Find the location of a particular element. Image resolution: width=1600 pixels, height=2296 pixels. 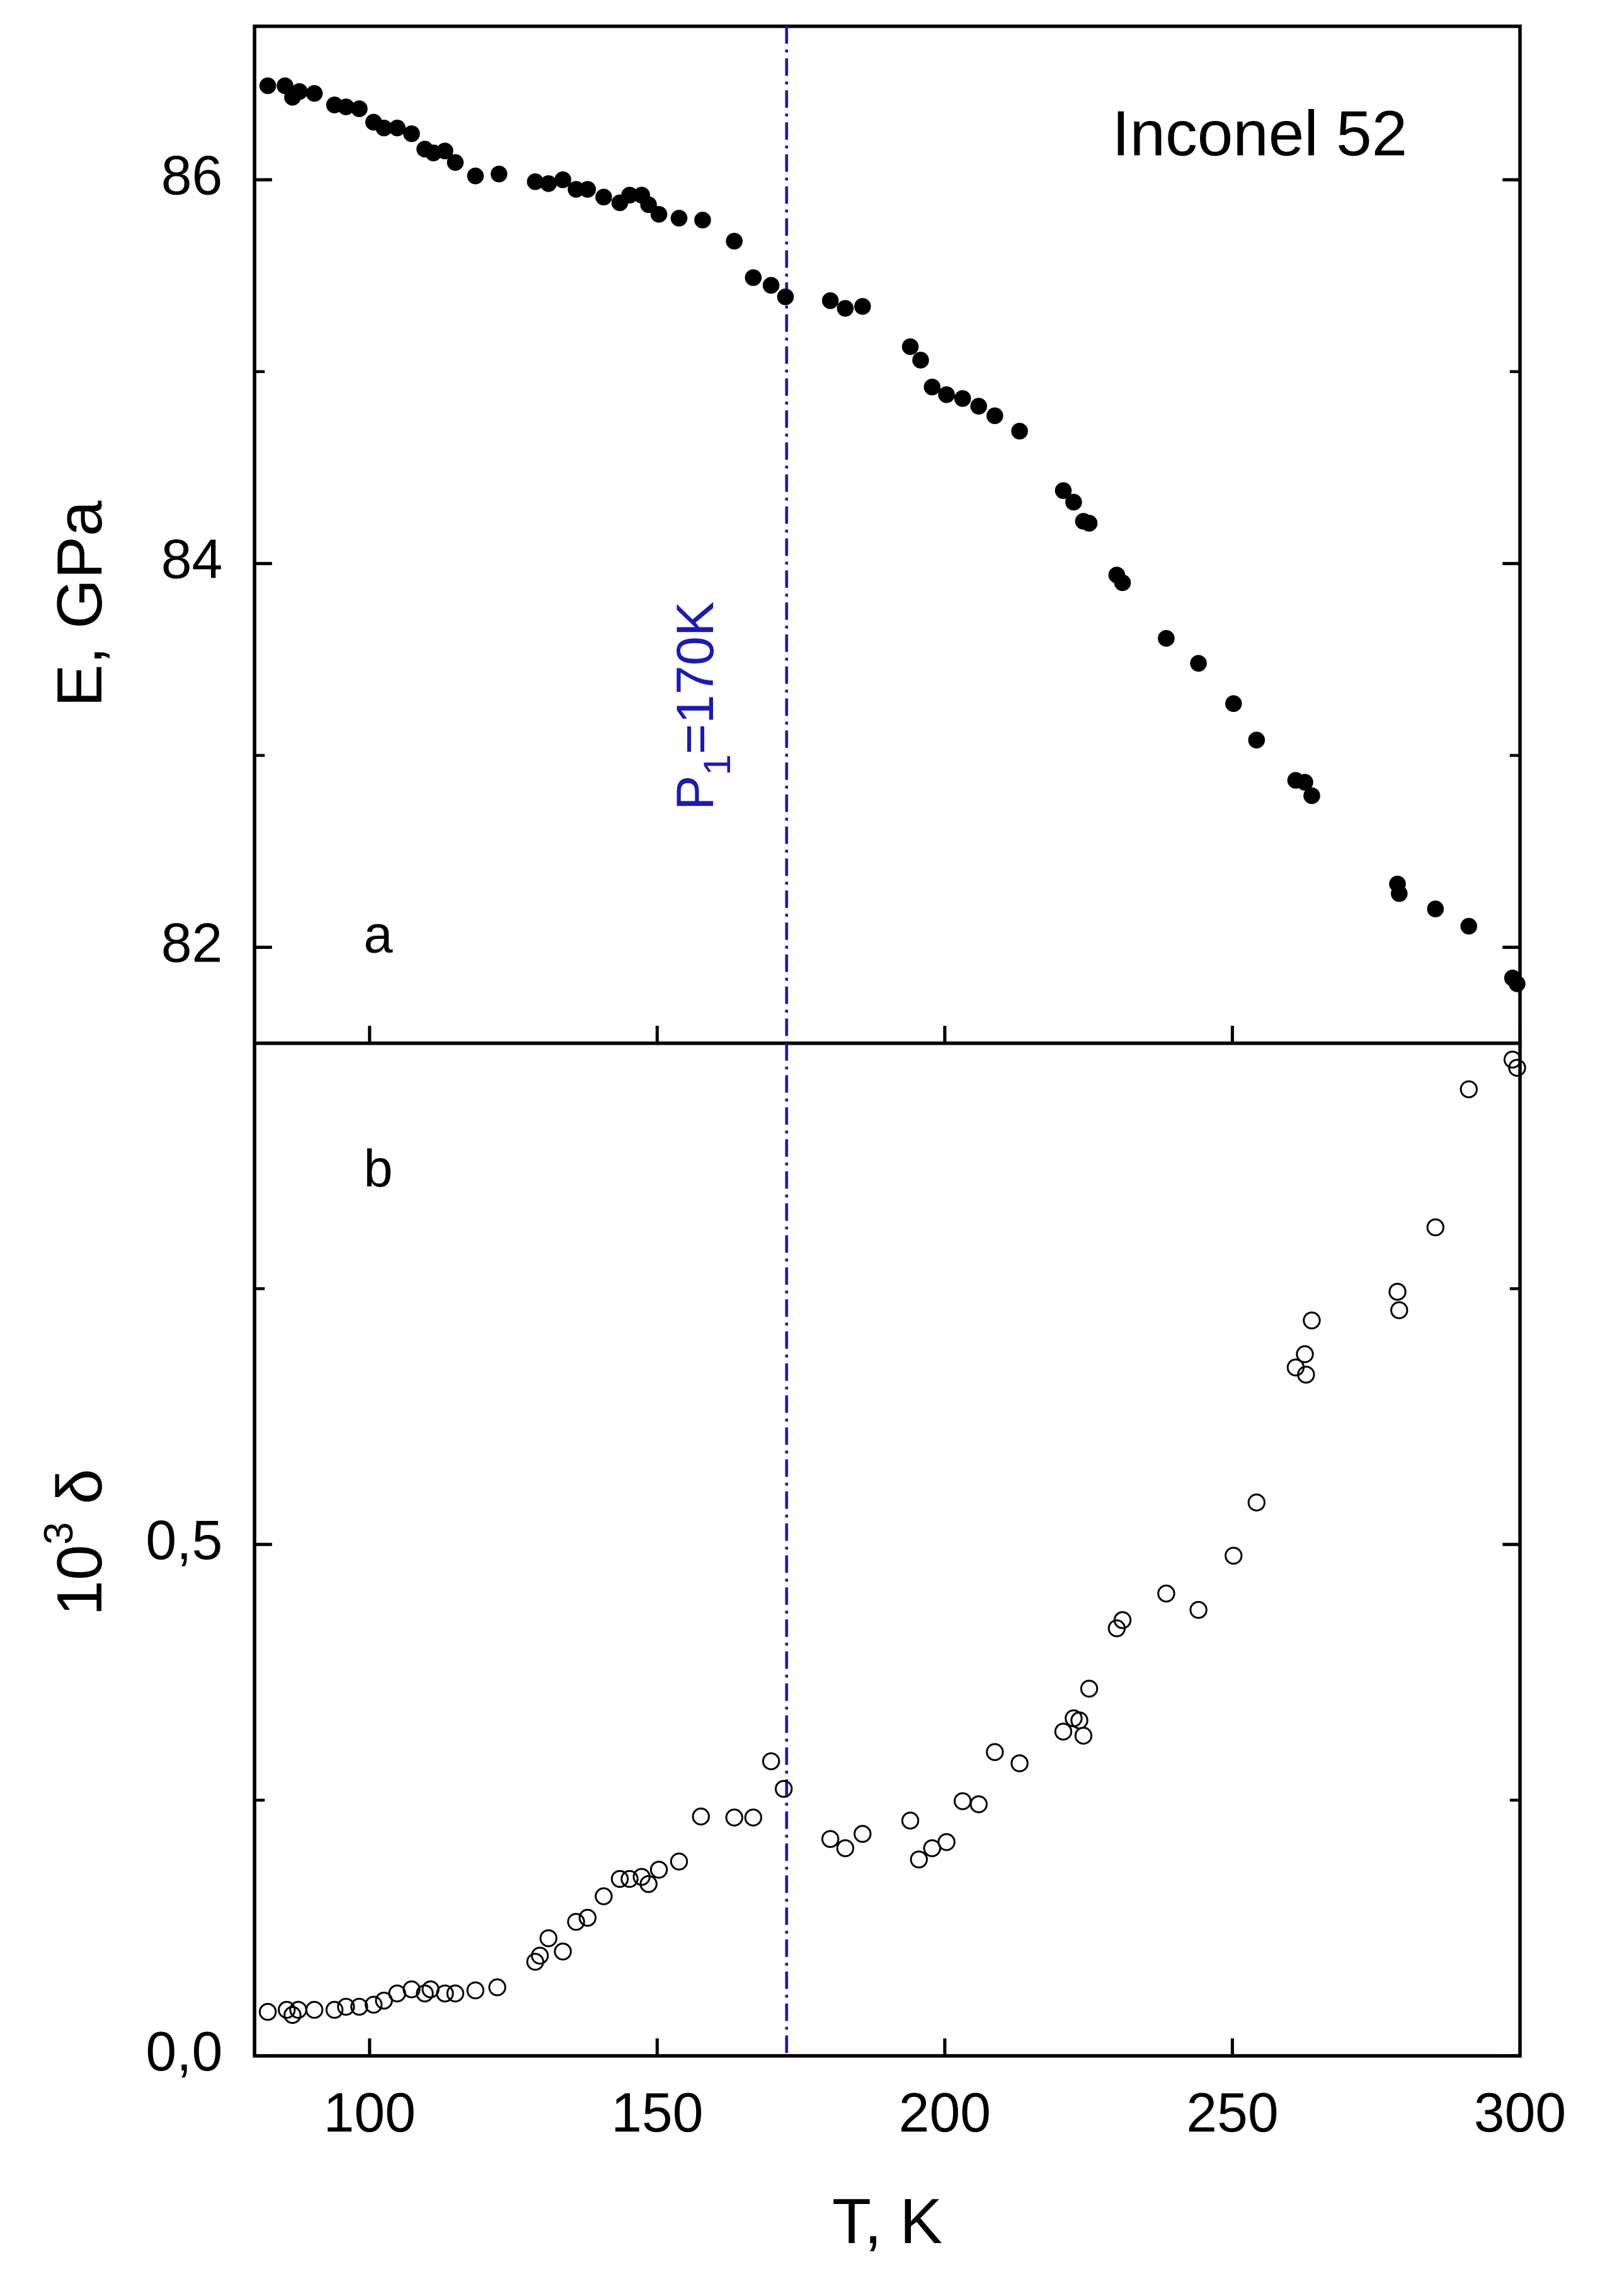

panel-label: a is located at coordinates (378, 934).